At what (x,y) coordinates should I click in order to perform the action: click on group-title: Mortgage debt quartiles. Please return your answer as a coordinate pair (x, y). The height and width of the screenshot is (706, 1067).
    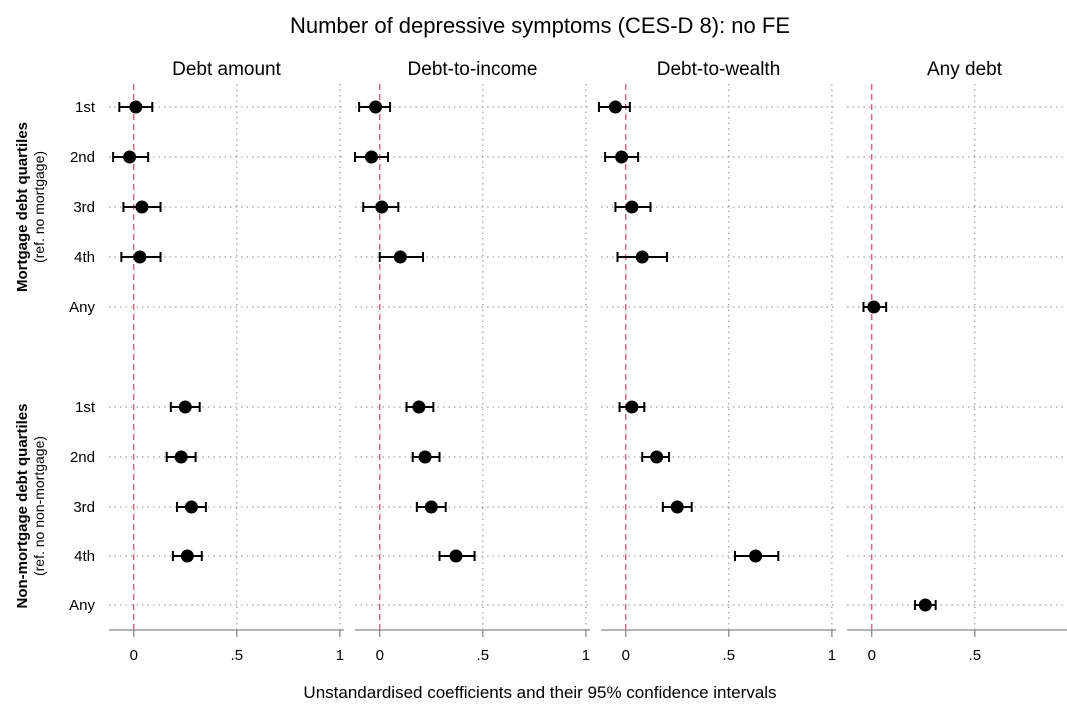
    Looking at the image, I should click on (22, 207).